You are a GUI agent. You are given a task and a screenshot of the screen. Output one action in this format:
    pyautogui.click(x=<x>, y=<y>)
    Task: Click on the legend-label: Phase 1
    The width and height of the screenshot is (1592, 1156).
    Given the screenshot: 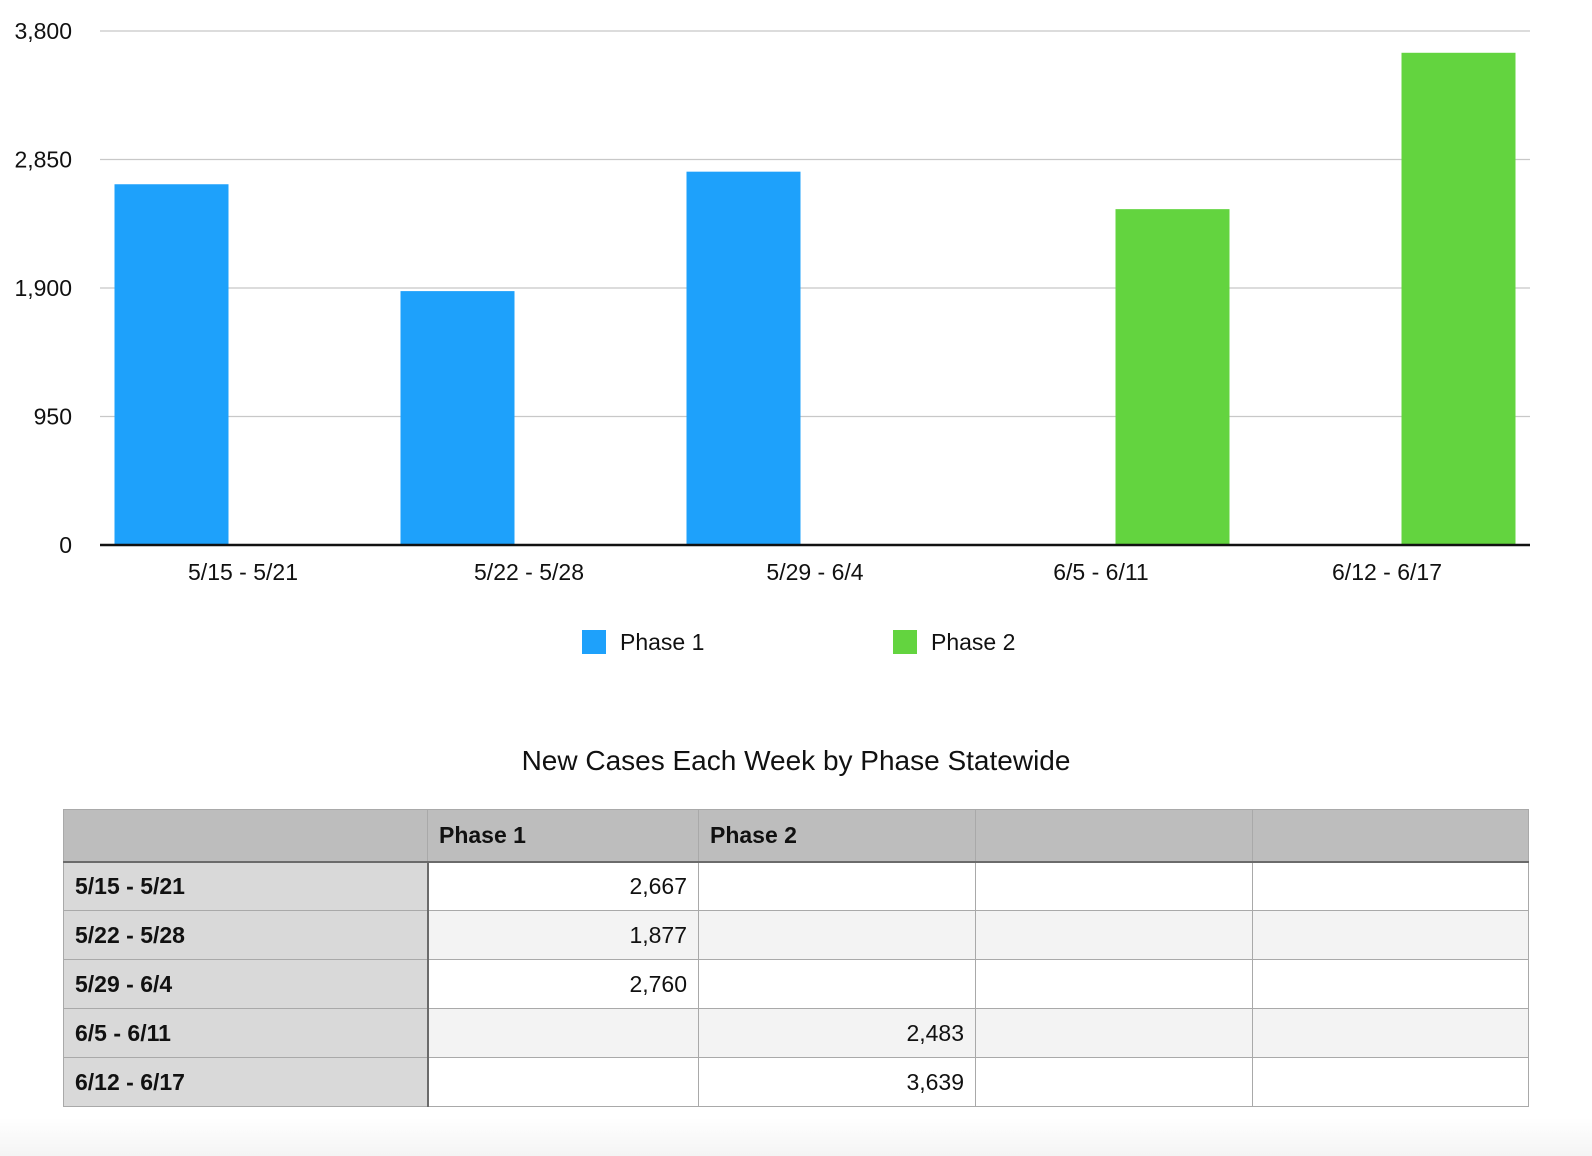 What is the action you would take?
    pyautogui.click(x=662, y=642)
    